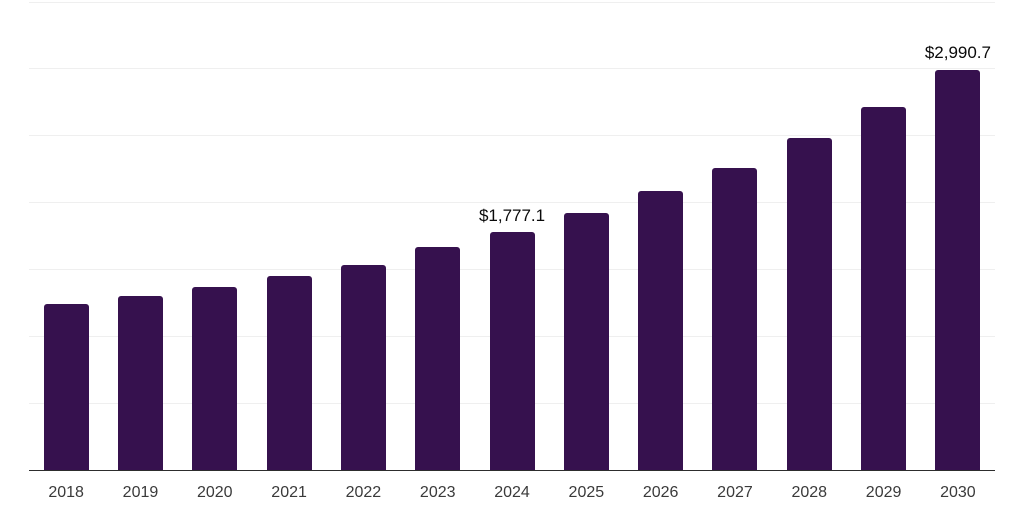  I want to click on x-tick-2022: 2022, so click(363, 492).